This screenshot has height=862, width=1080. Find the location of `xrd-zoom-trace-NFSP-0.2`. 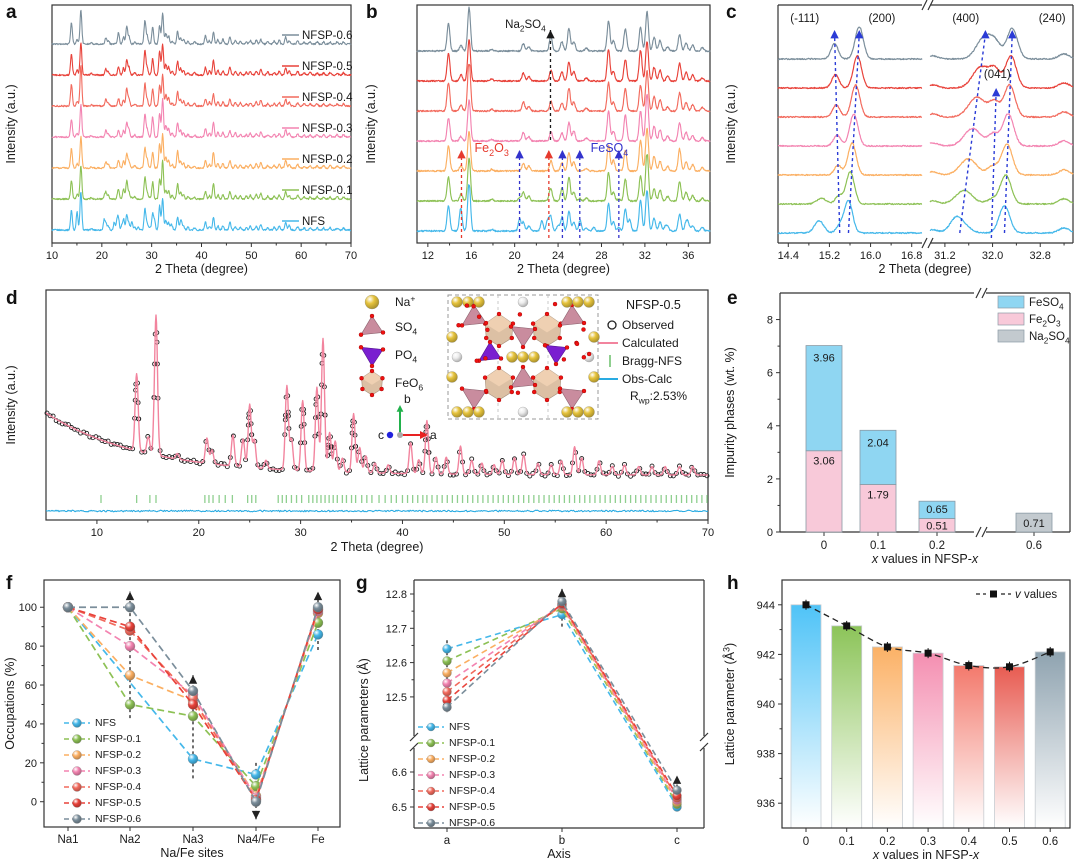

xrd-zoom-trace-NFSP-0.2 is located at coordinates (563, 150).